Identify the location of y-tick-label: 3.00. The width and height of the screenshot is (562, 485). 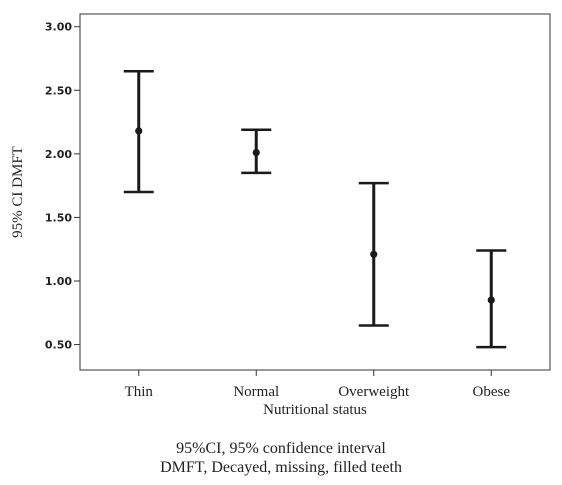
(58, 27).